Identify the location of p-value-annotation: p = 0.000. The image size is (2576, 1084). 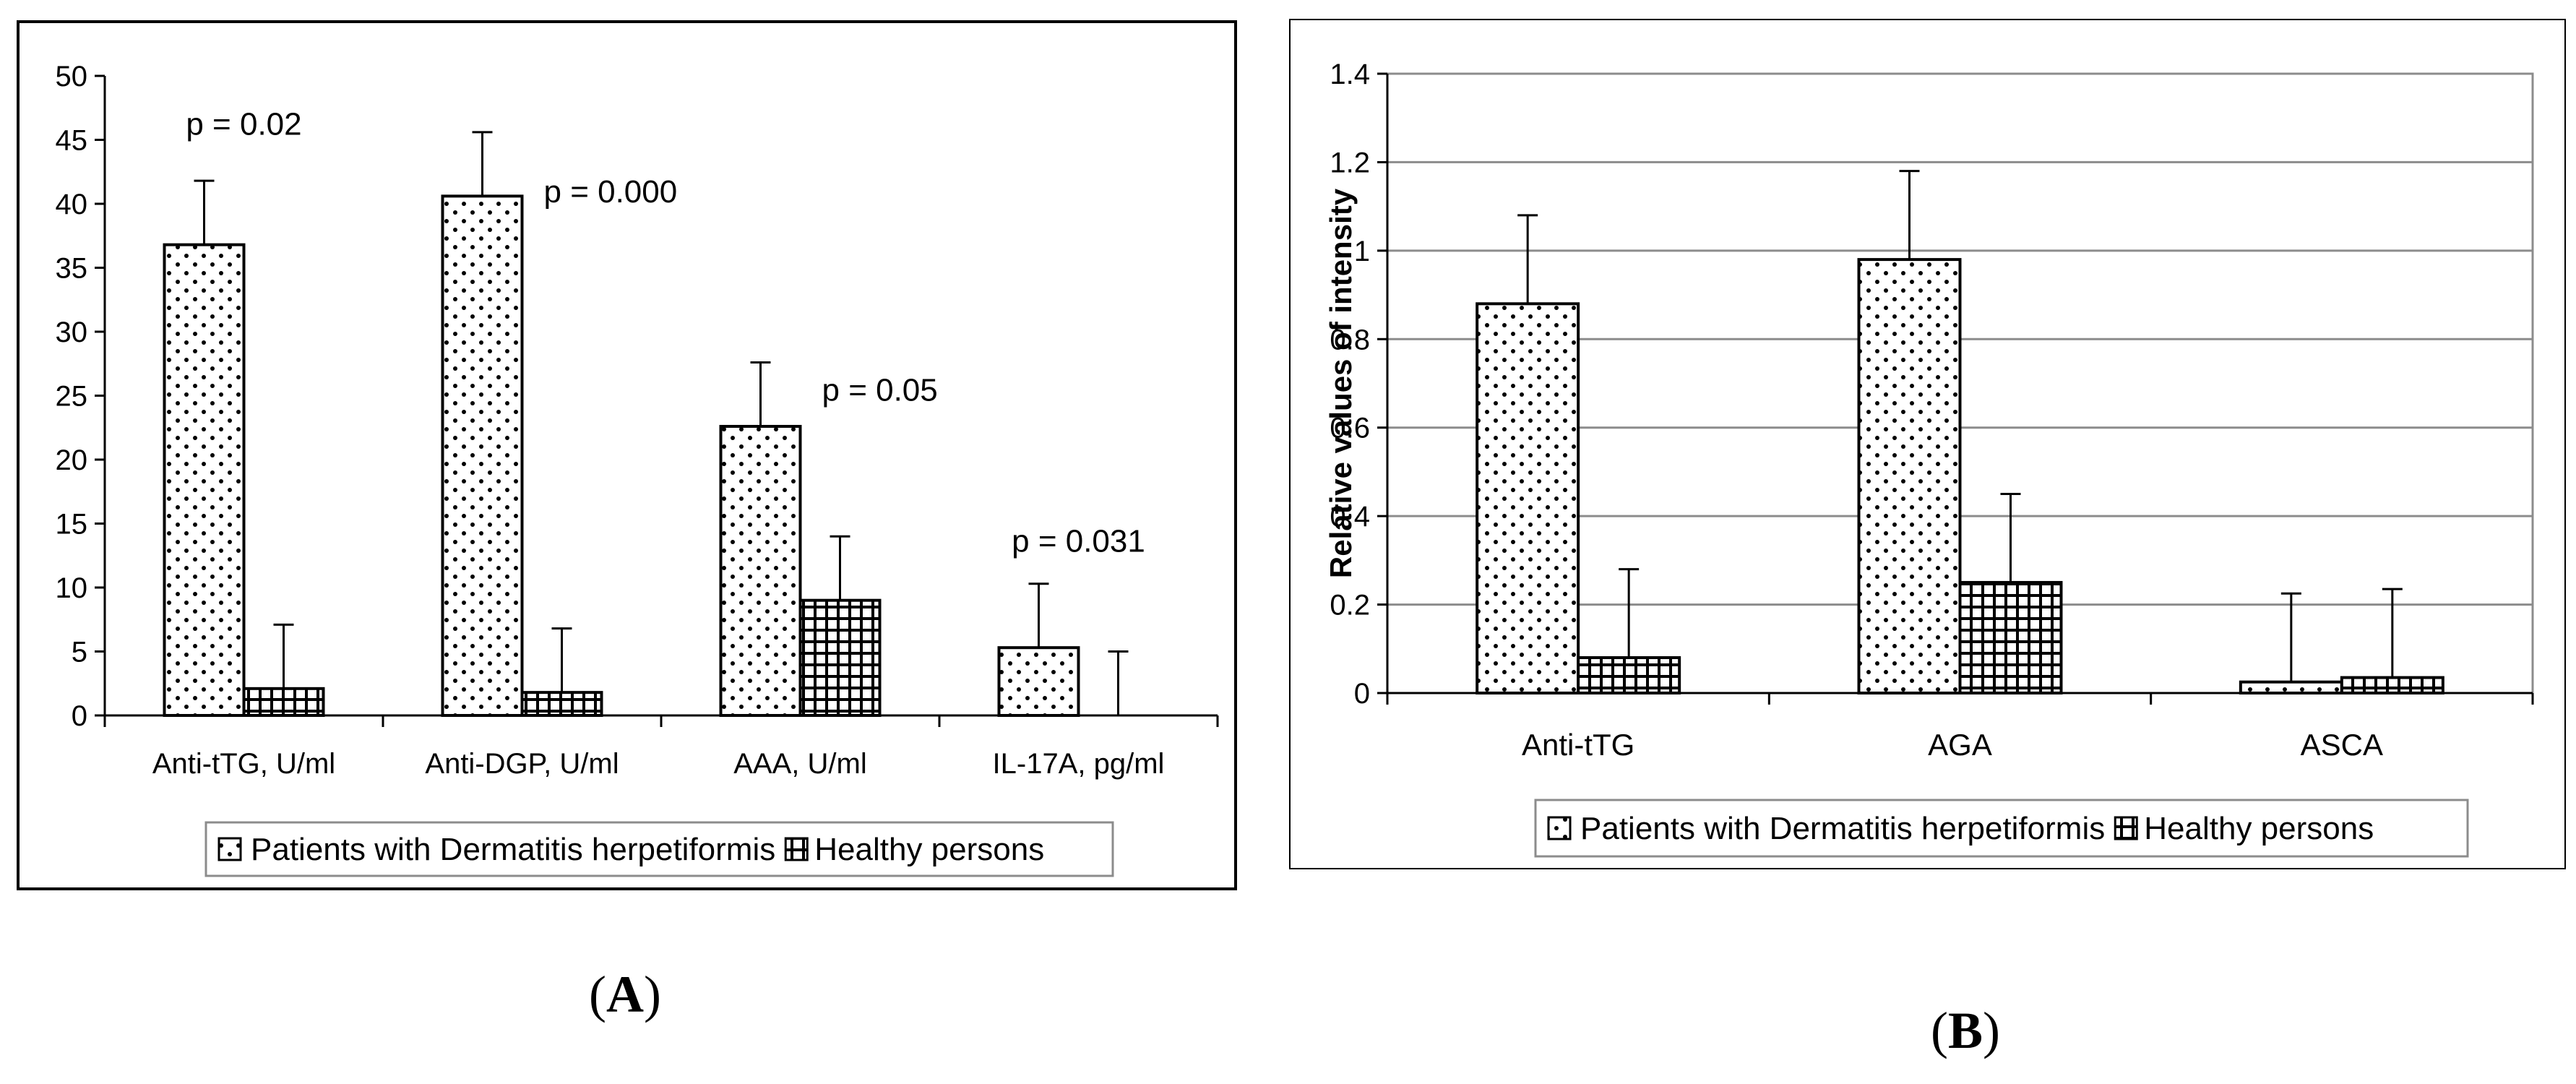
(611, 192).